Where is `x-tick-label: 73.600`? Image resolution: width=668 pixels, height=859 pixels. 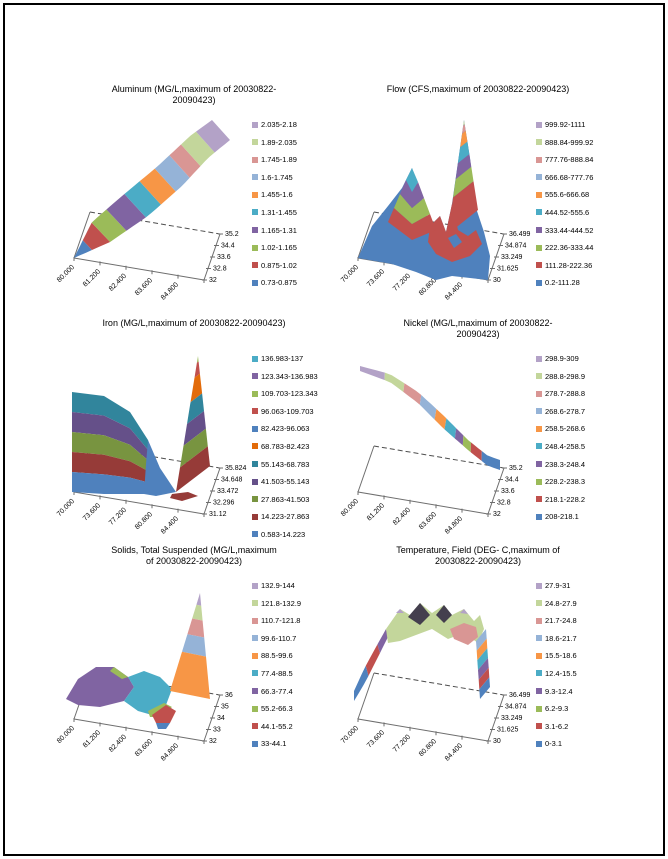
x-tick-label: 73.600 is located at coordinates (376, 739).